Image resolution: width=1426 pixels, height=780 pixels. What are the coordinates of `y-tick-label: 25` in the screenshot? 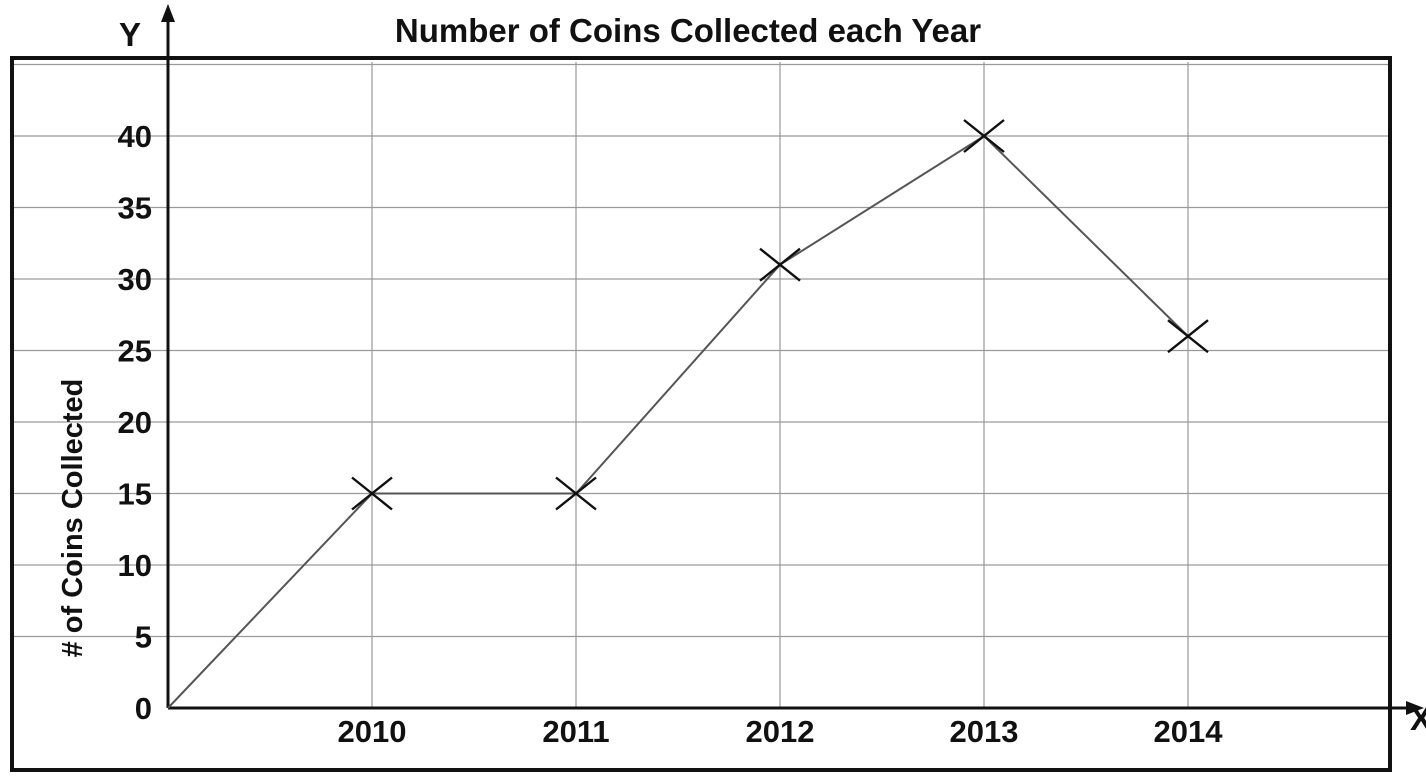 It's located at (135, 351).